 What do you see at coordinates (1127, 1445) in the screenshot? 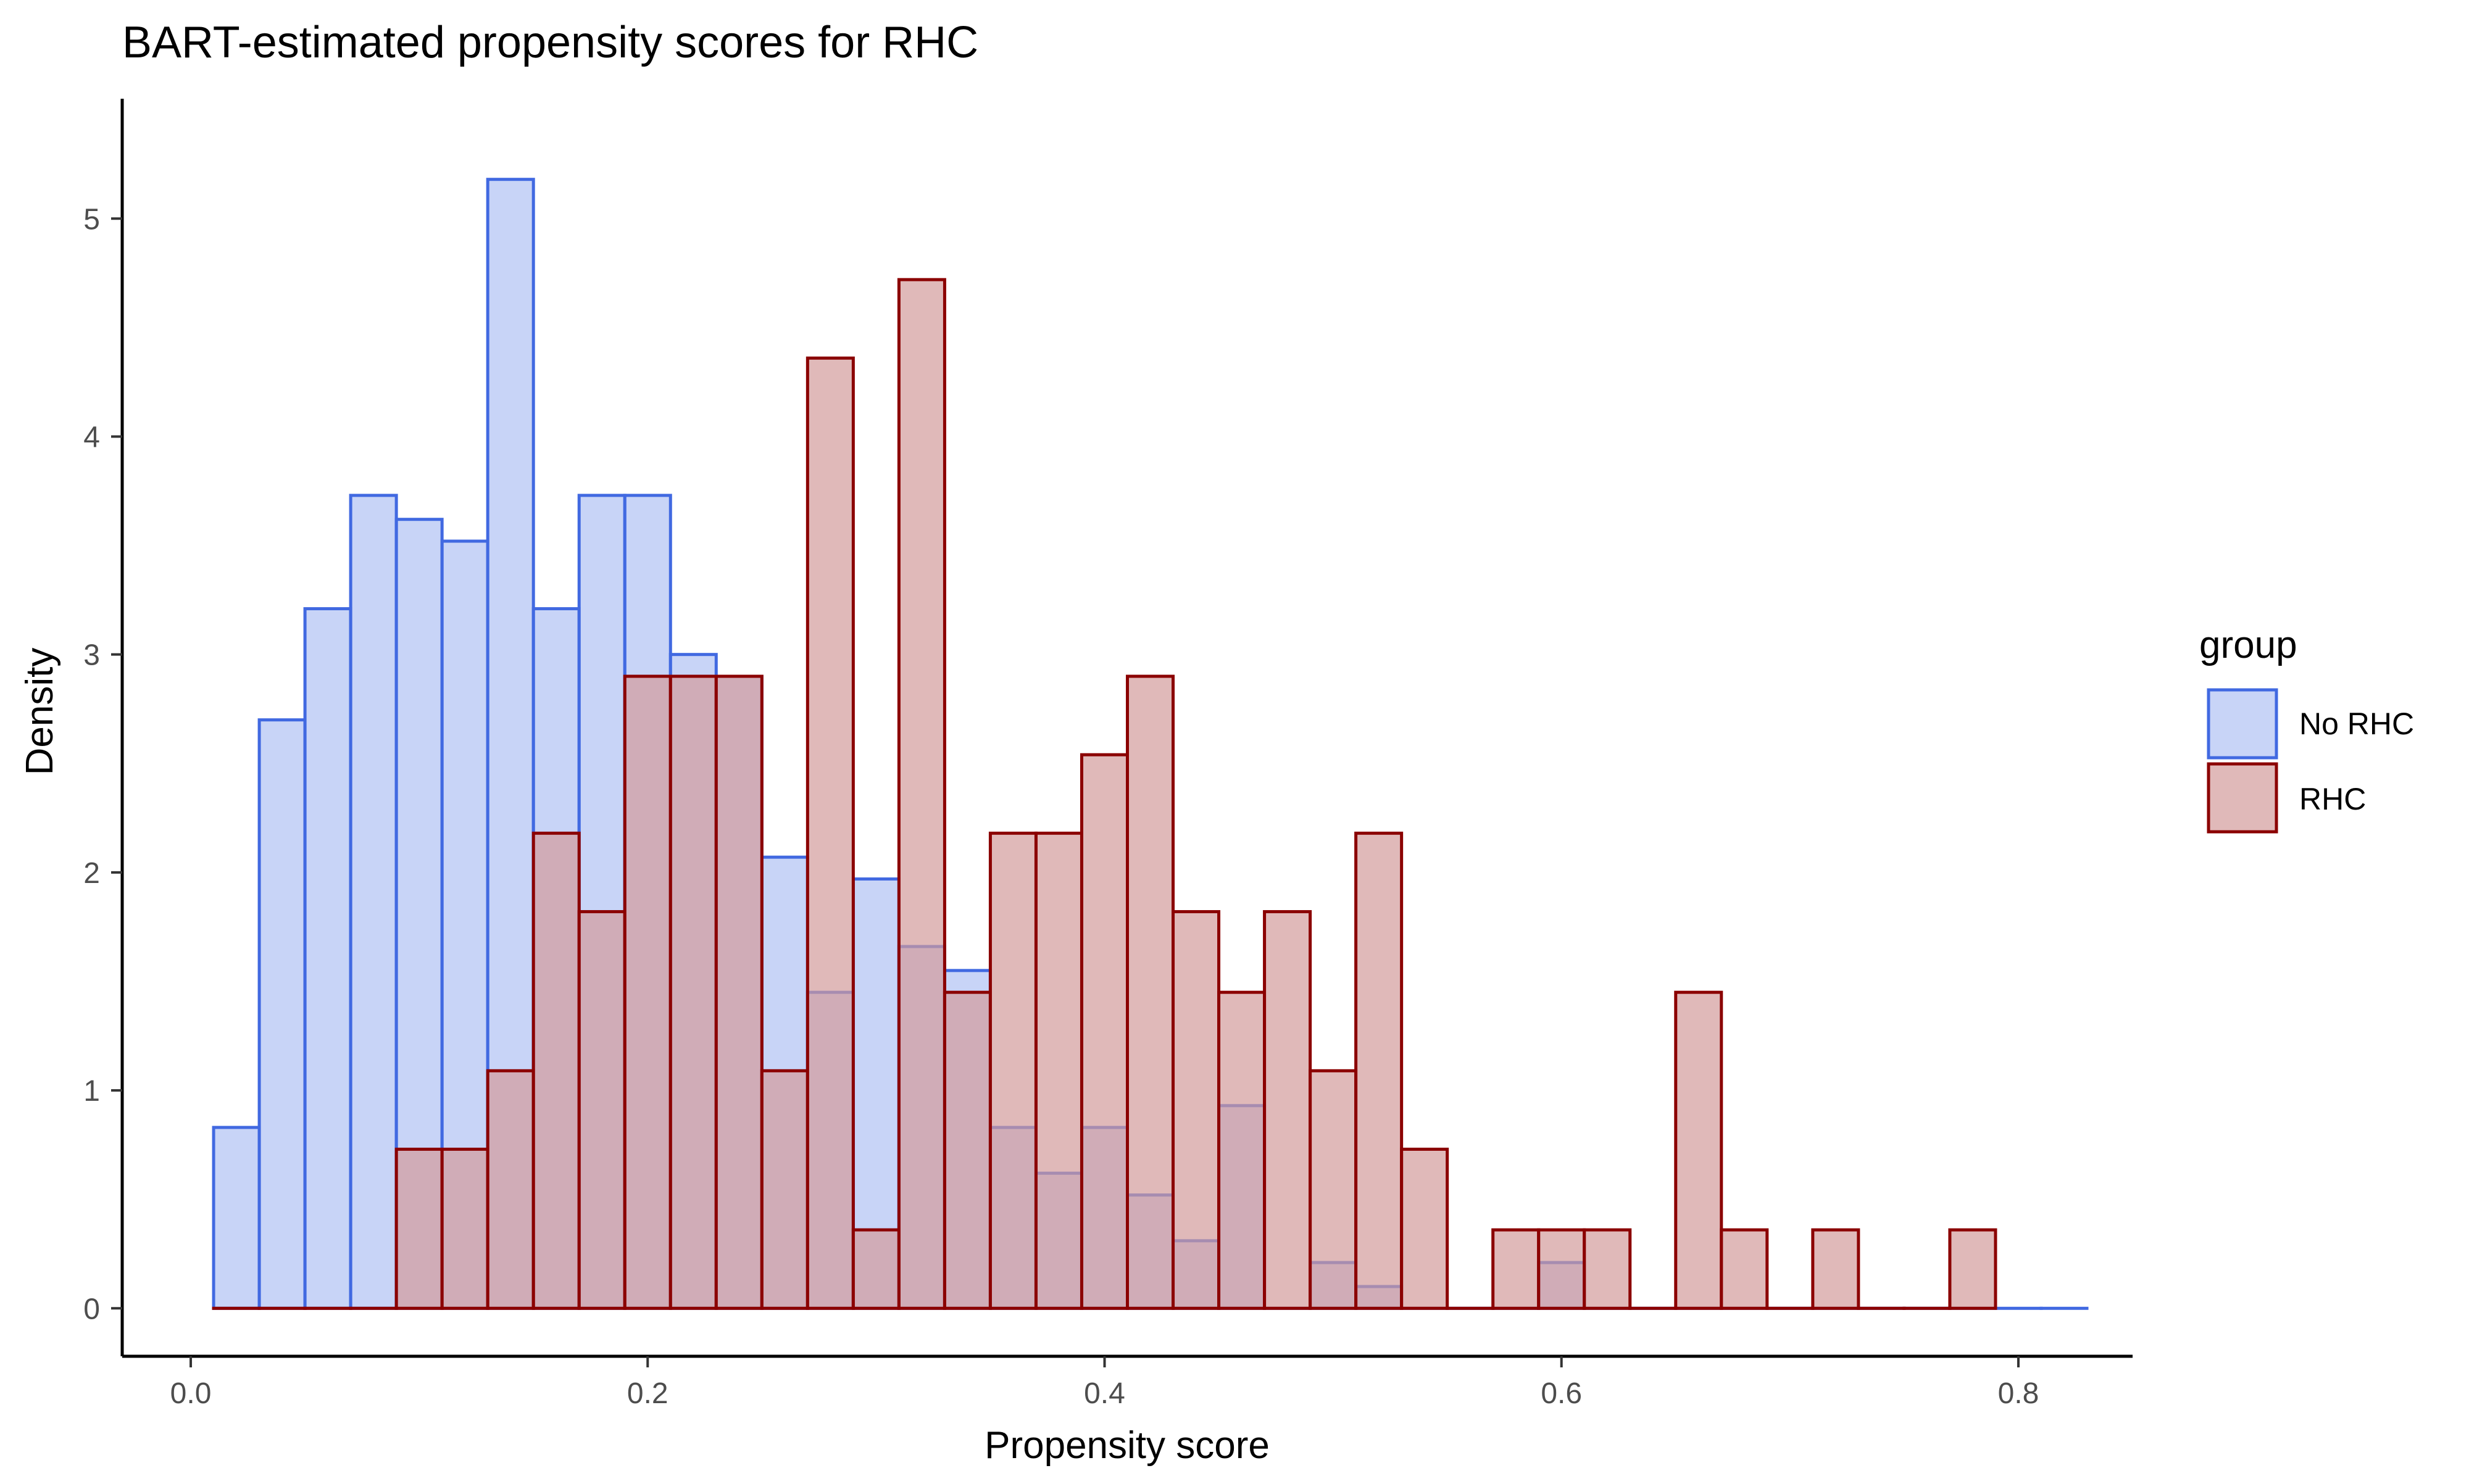
I see `x-axis-title: Propensity score` at bounding box center [1127, 1445].